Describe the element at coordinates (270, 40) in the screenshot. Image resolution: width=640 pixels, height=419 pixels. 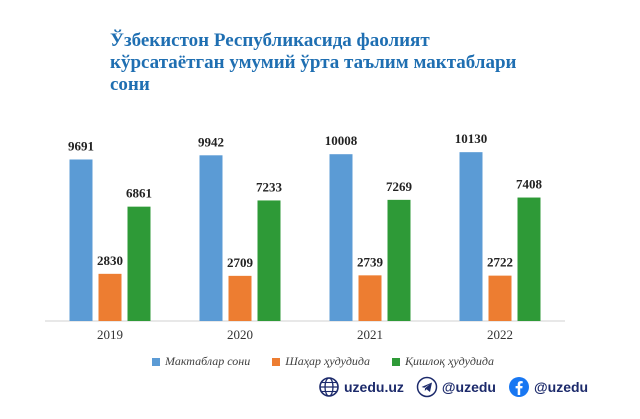
I see `chart-title-line-1: Ўзбекистон Республикасида фаолият` at that location.